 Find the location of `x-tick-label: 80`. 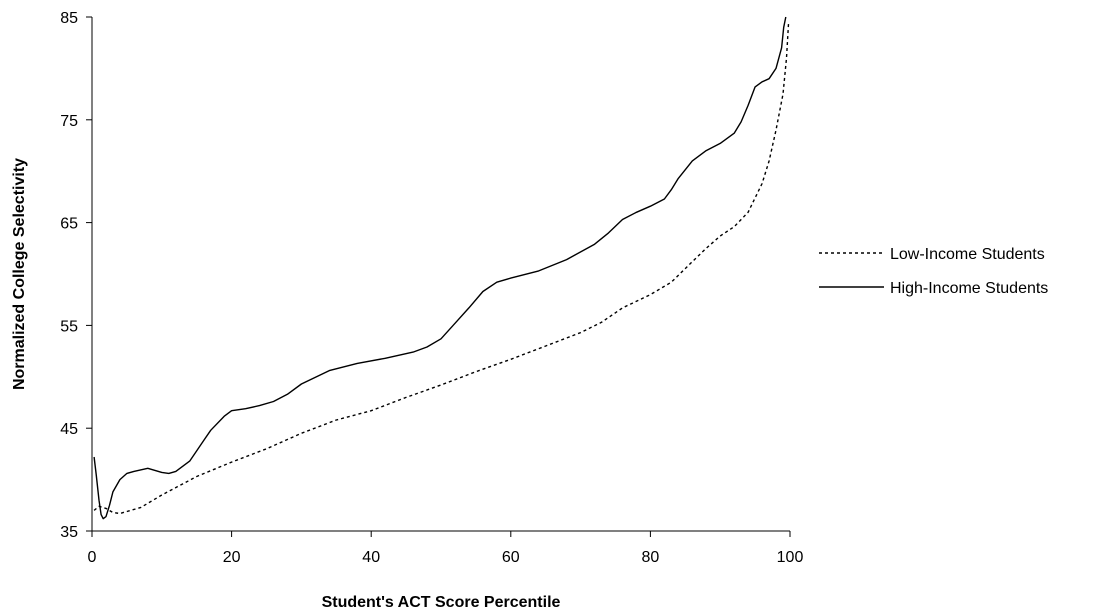

x-tick-label: 80 is located at coordinates (651, 557).